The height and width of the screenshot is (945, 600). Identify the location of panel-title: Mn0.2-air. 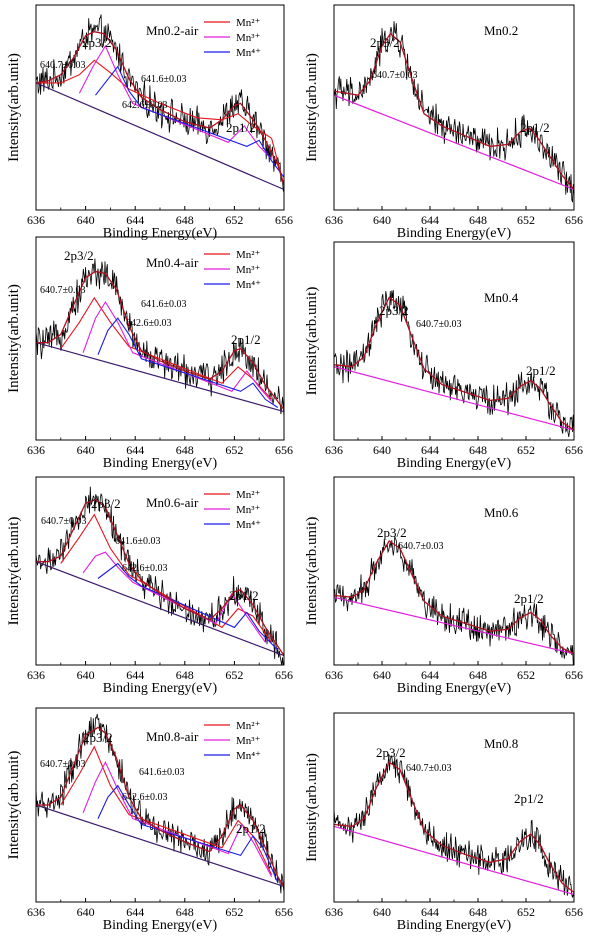
(172, 30).